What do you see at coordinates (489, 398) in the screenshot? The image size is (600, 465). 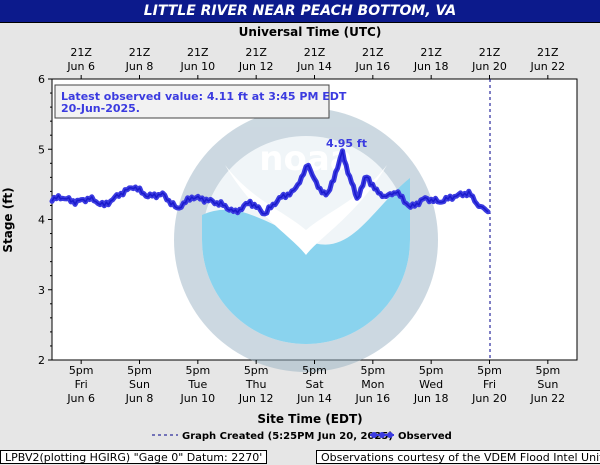 I see `bottom-tick-label-date: Jun 20` at bounding box center [489, 398].